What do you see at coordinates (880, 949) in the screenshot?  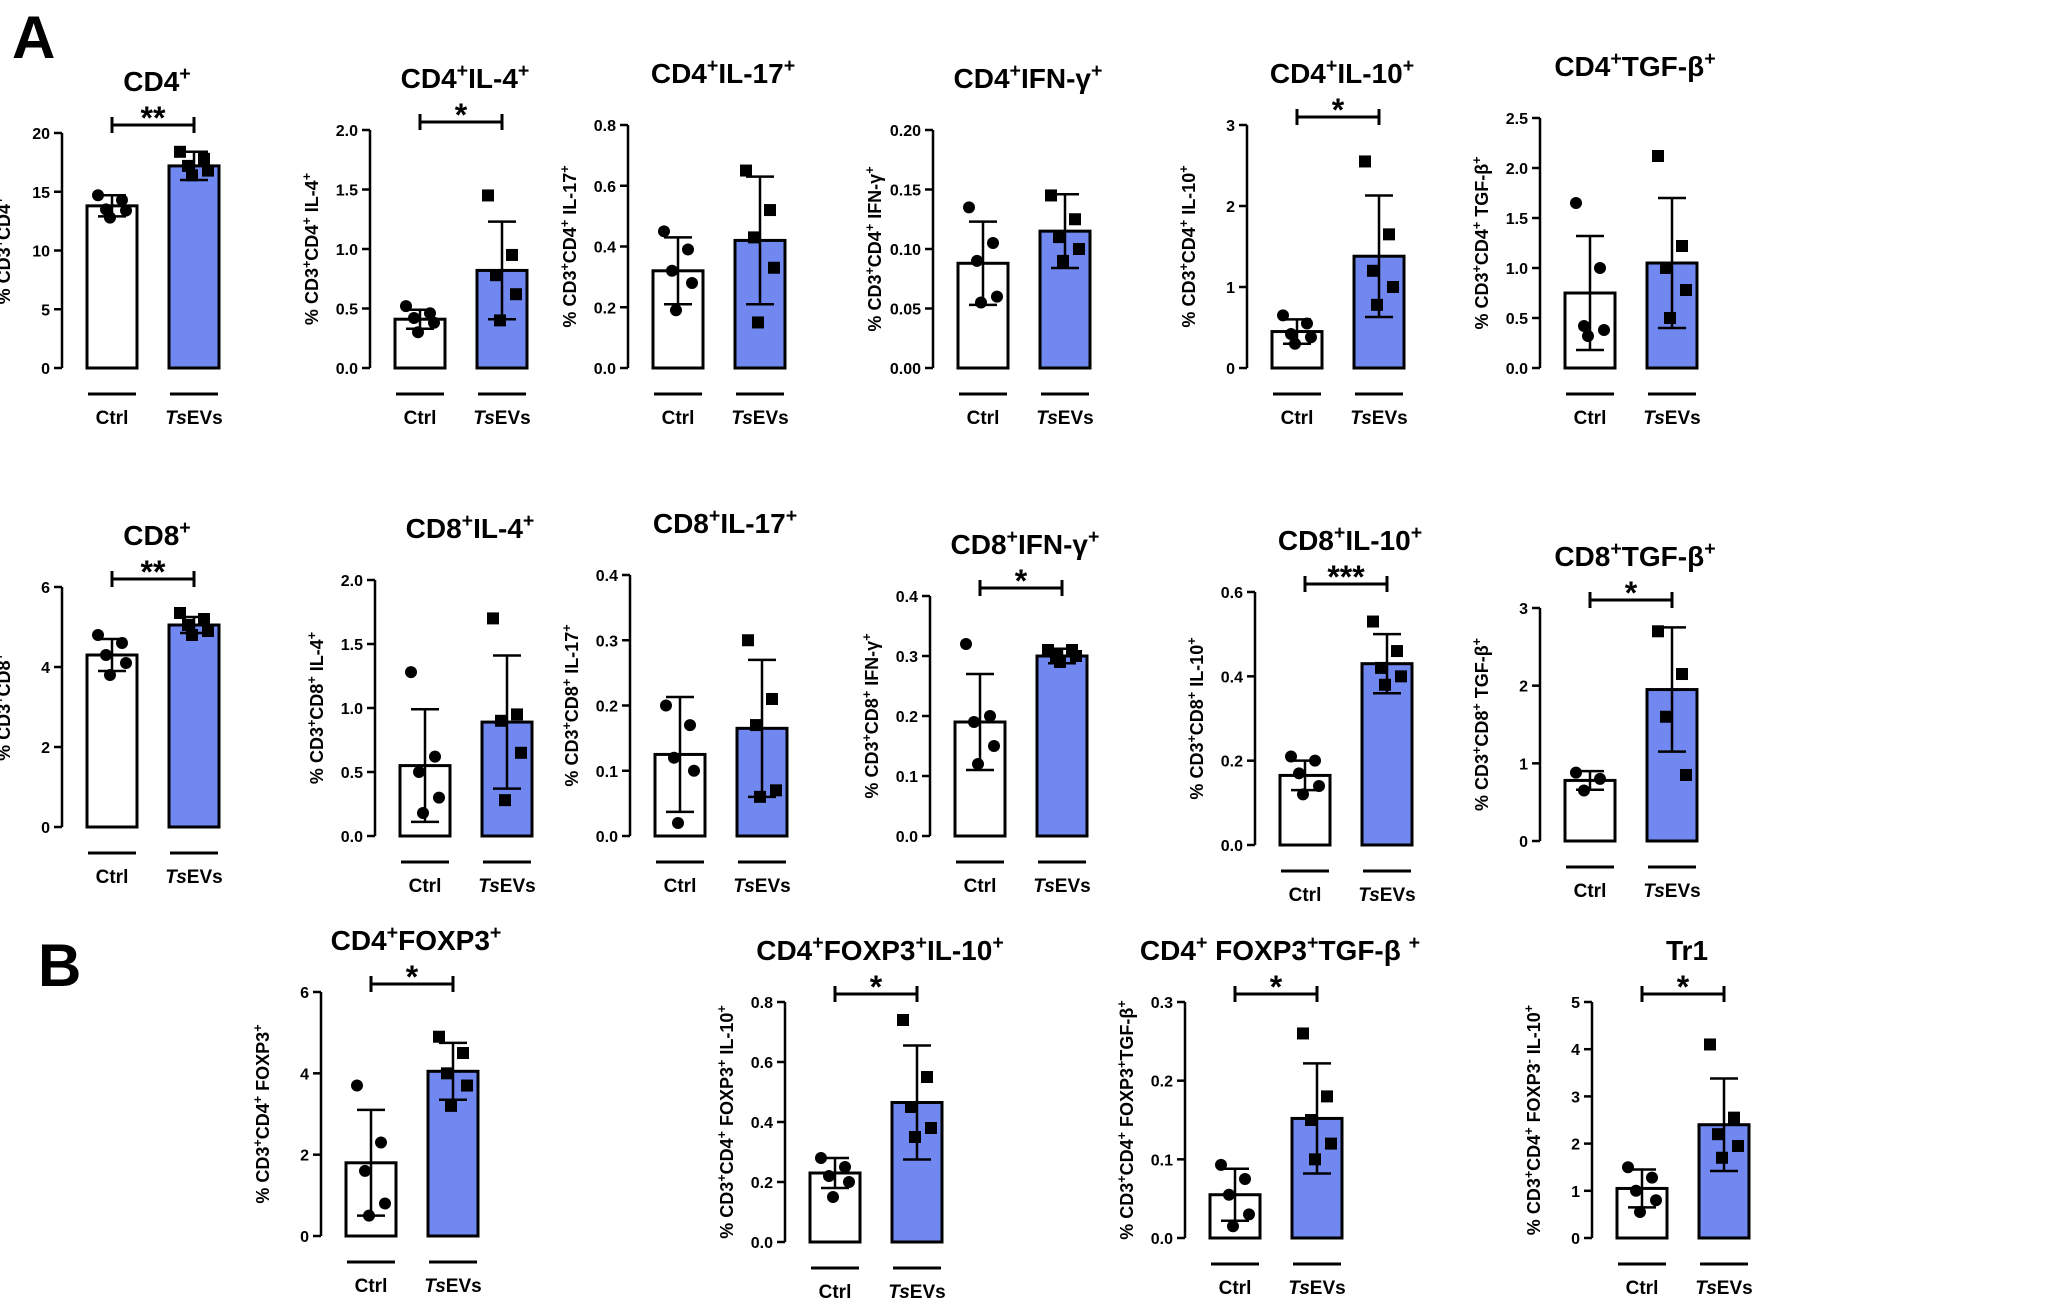 I see `chart-title: CD4+FOXP3+IL-10+` at bounding box center [880, 949].